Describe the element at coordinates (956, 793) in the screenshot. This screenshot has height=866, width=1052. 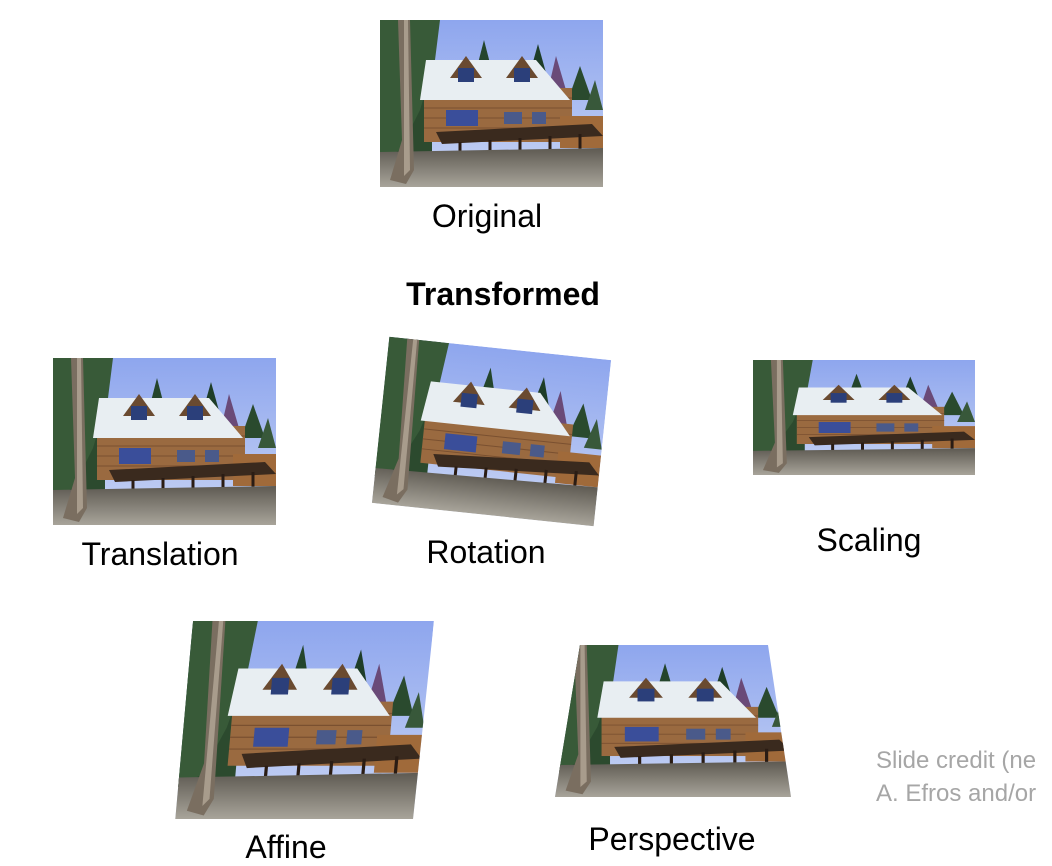
I see `slide-credit-line2: A. Efros and/or` at that location.